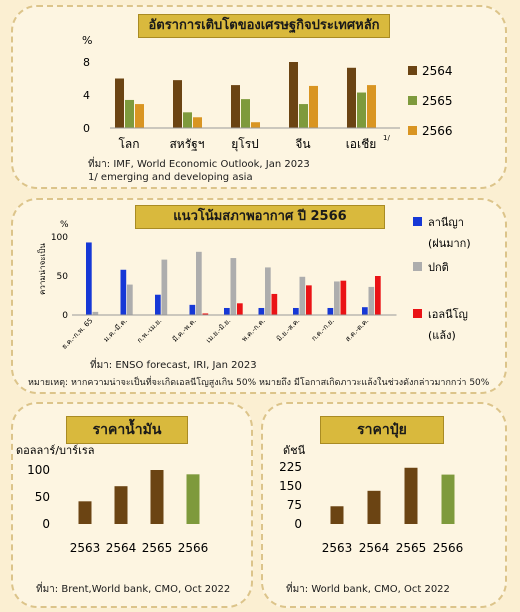  What do you see at coordinates (417, 266) in the screenshot?
I see `legend-swatch-normal` at bounding box center [417, 266].